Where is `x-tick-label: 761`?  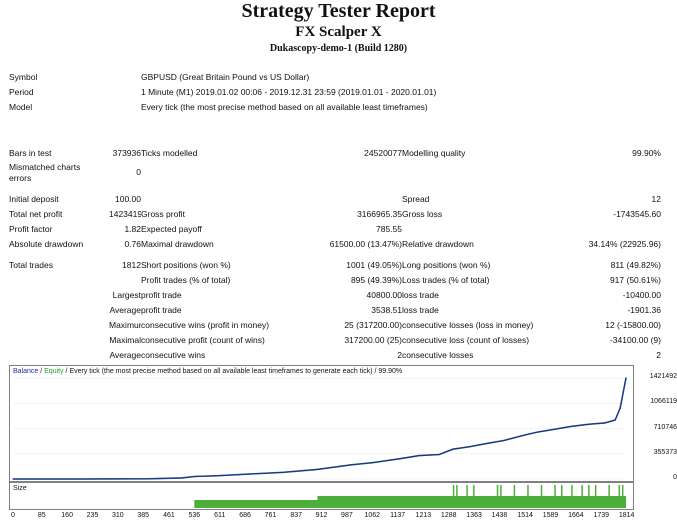
x-tick-label: 761 is located at coordinates (270, 515).